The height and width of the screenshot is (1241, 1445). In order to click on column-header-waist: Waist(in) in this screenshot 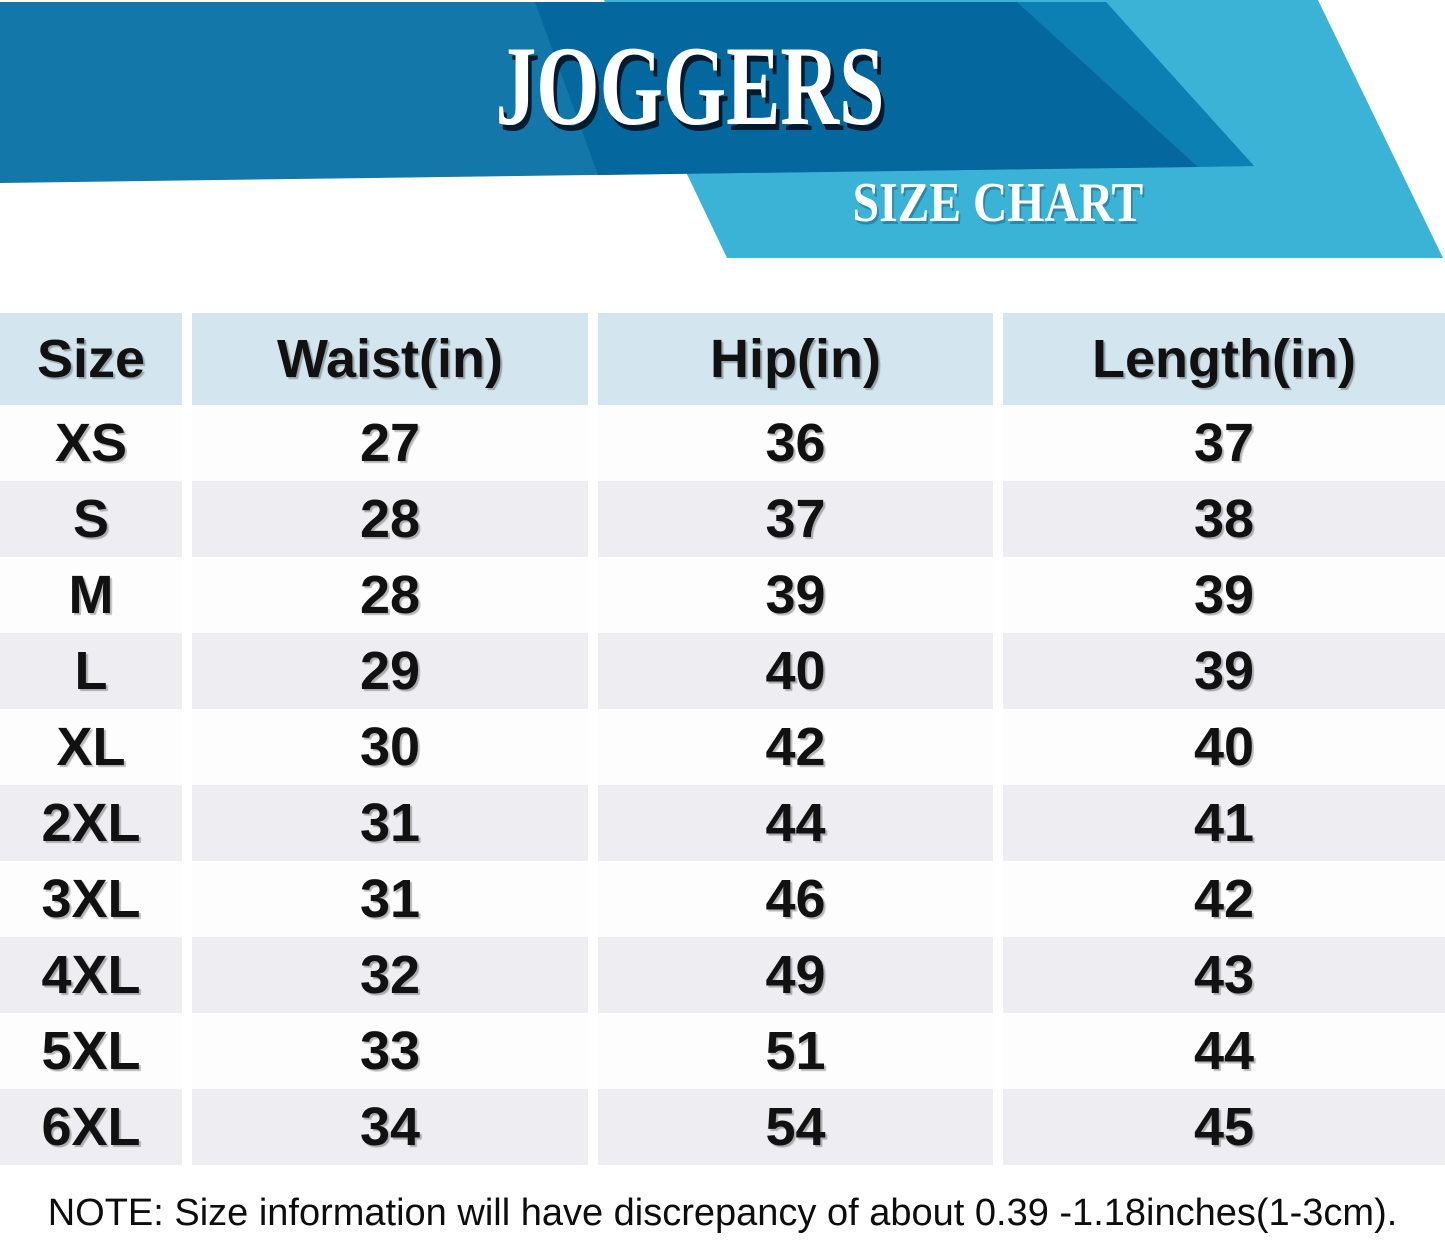, I will do `click(390, 359)`.